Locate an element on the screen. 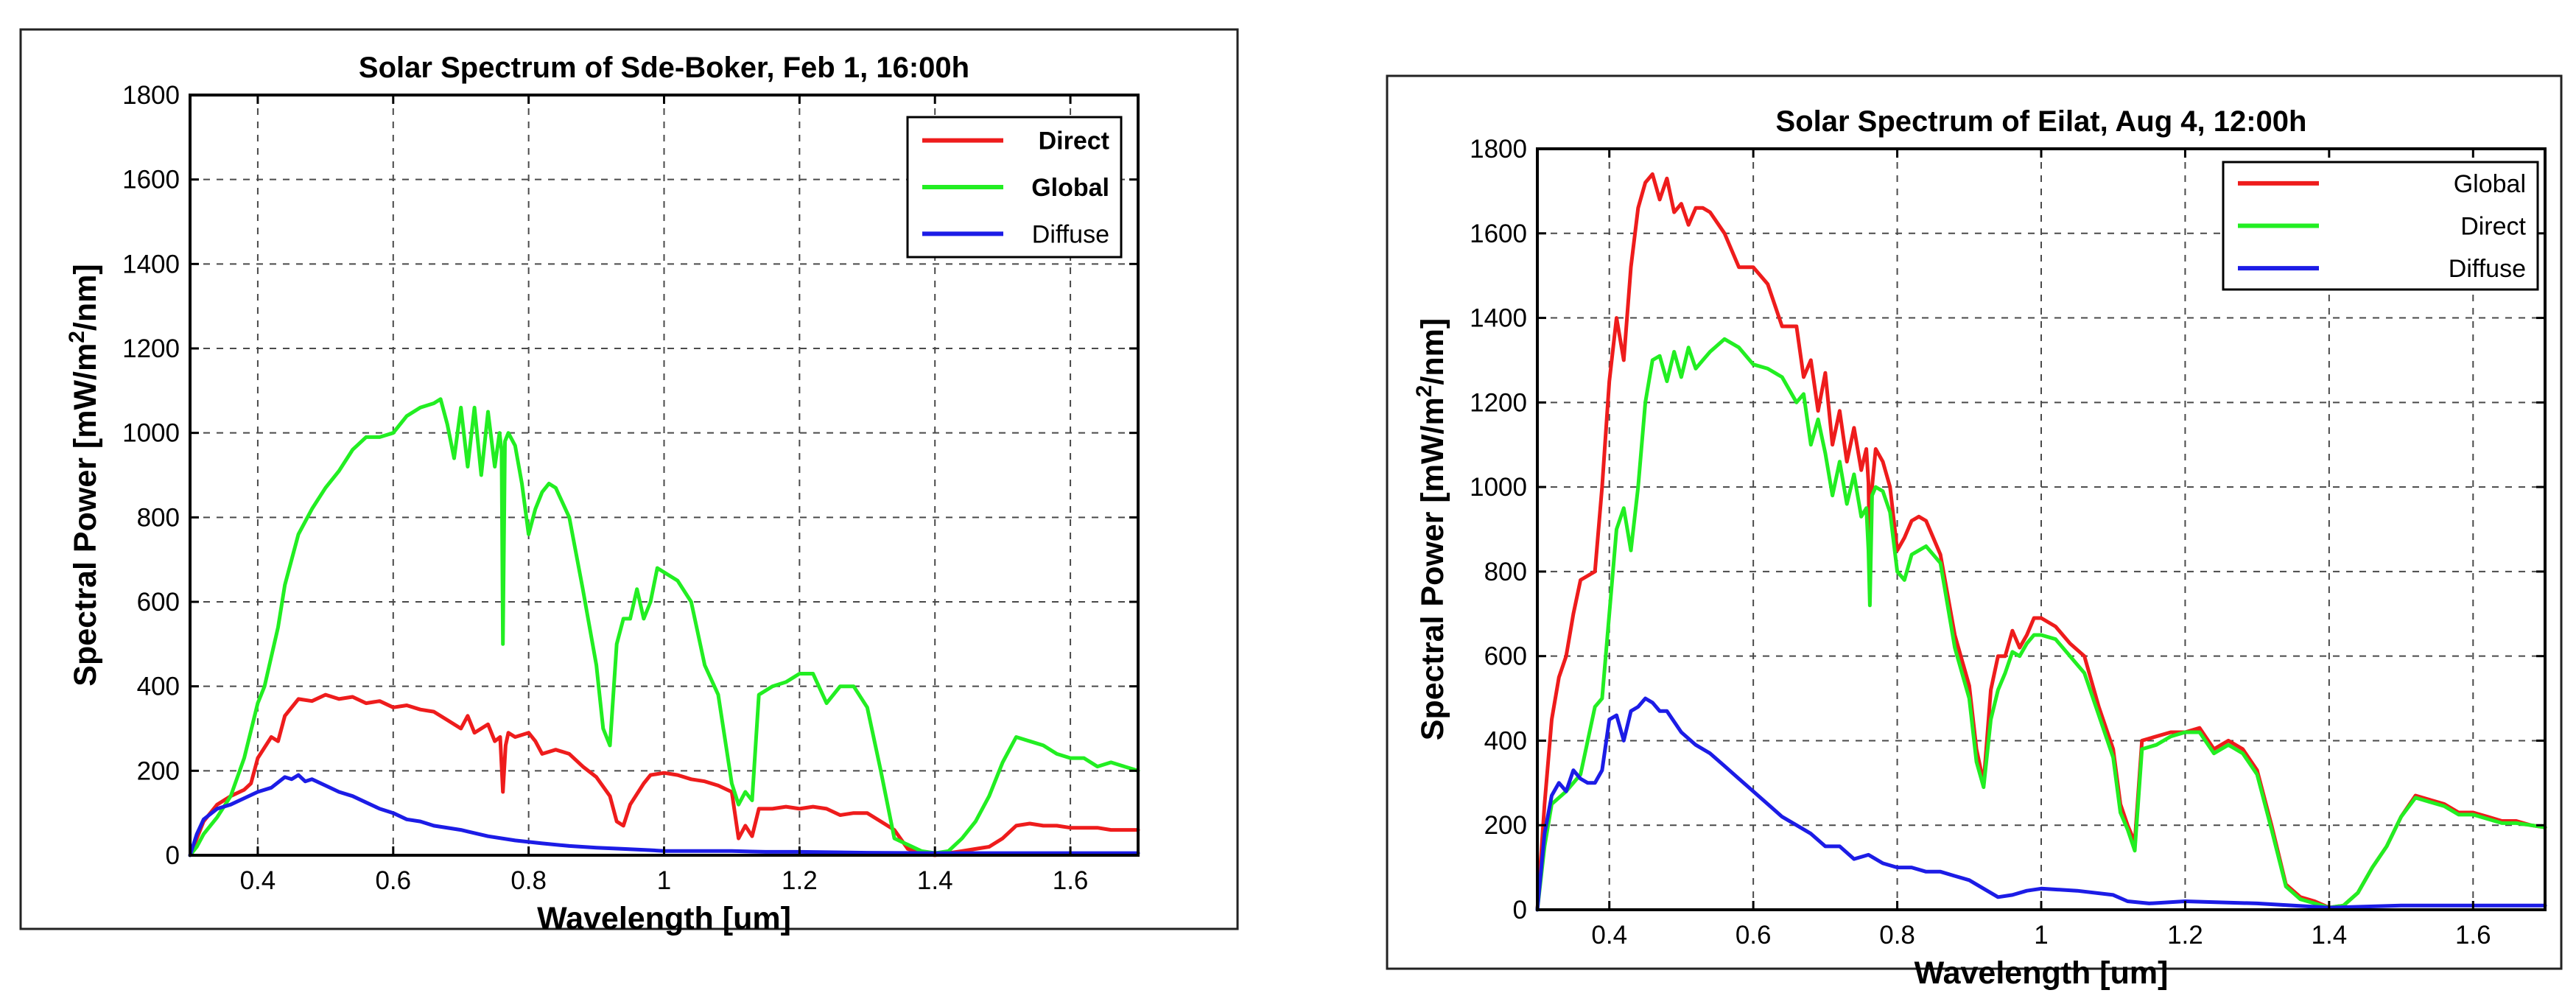 Image resolution: width=2576 pixels, height=993 pixels. legend: Direct Global Diffuse is located at coordinates (1014, 187).